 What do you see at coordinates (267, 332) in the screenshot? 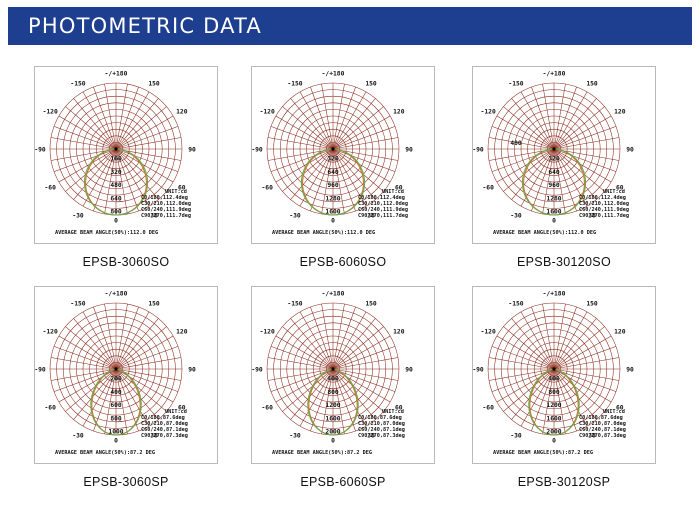
I see `angle-label: -120` at bounding box center [267, 332].